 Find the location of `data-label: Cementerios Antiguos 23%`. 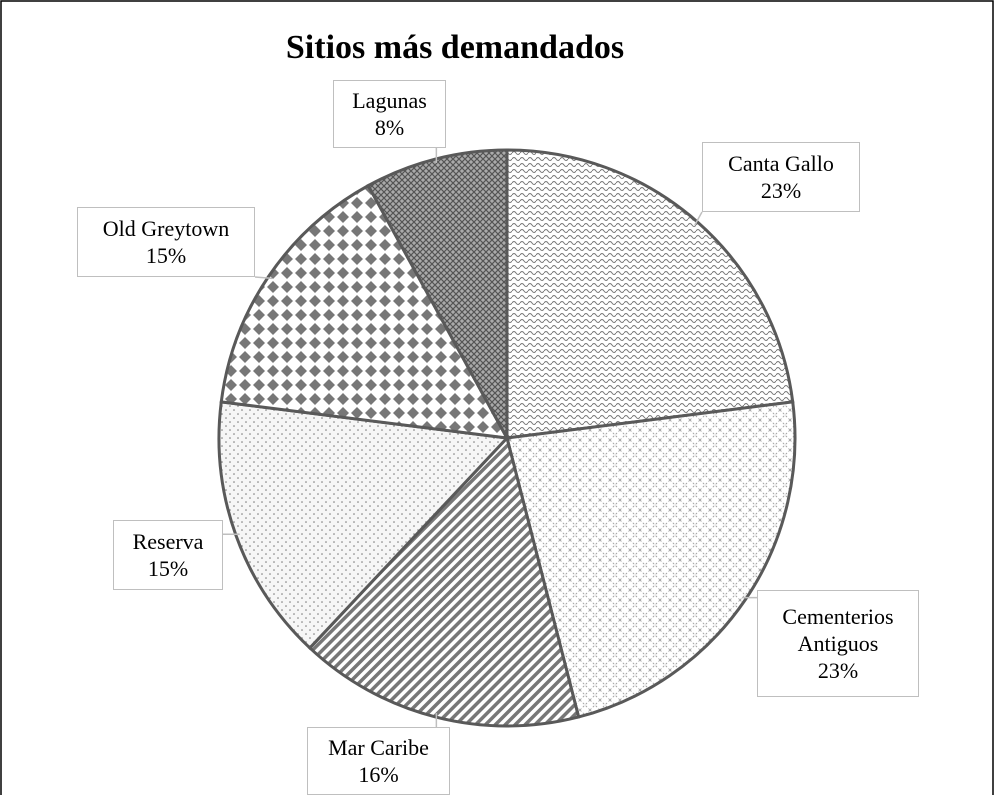

data-label: Cementerios Antiguos 23% is located at coordinates (838, 643).